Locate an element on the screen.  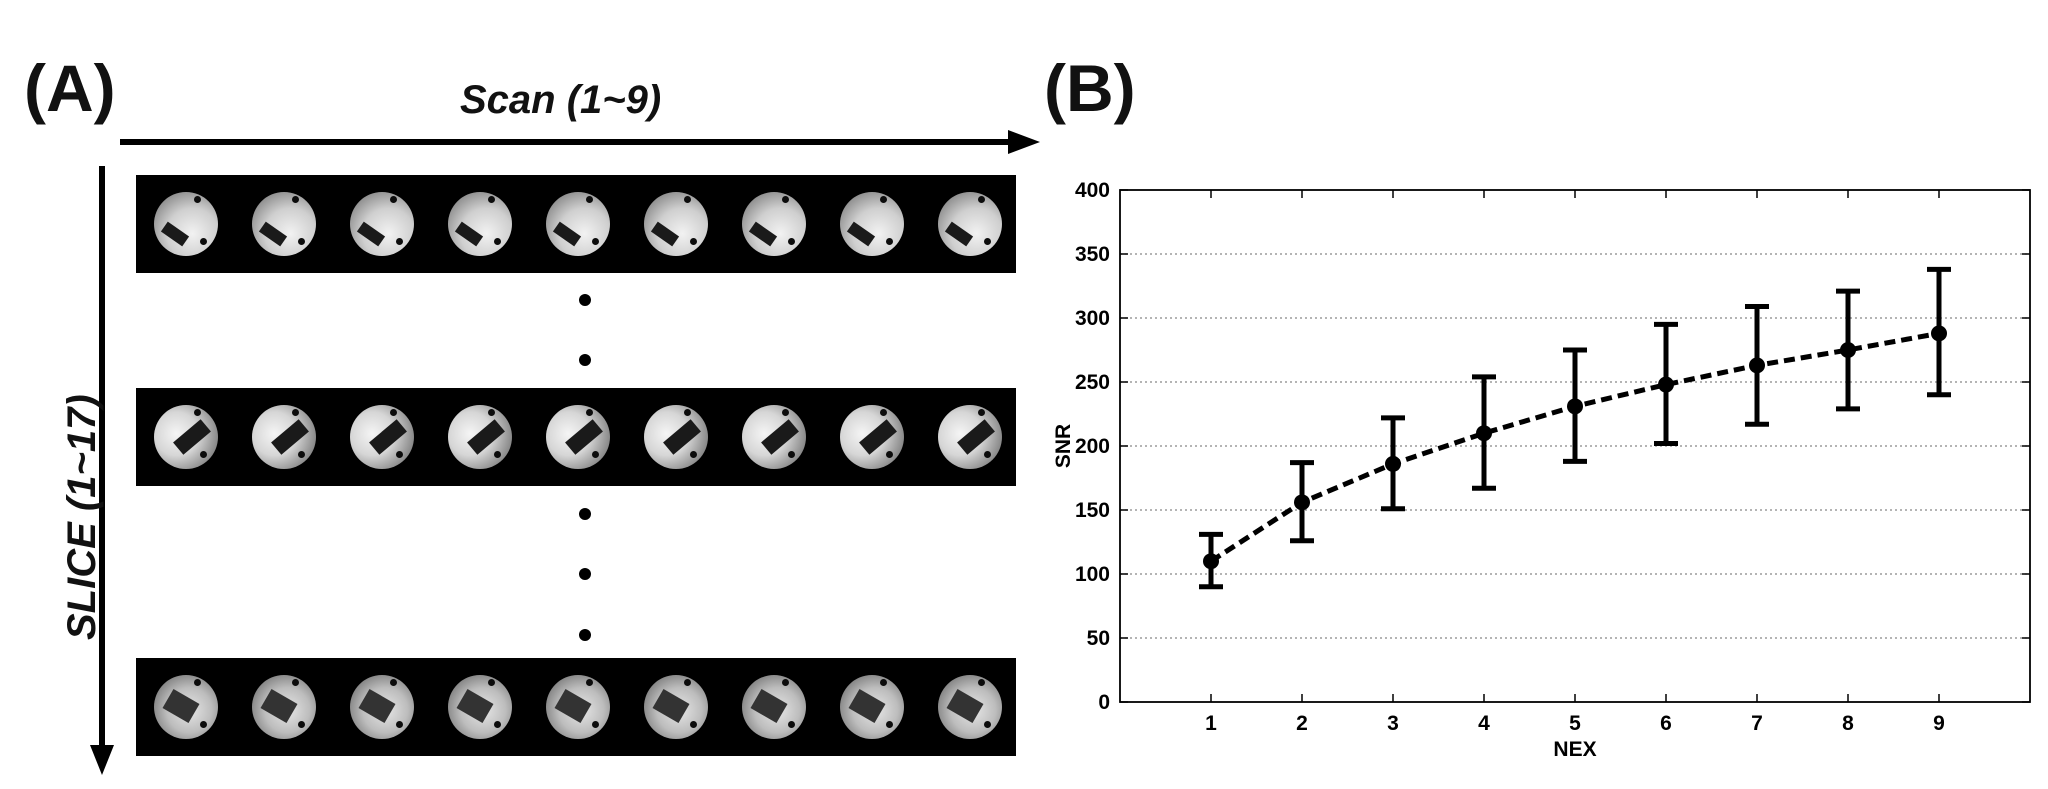
scan-axis-title: Scan (1~9) is located at coordinates (561, 100).